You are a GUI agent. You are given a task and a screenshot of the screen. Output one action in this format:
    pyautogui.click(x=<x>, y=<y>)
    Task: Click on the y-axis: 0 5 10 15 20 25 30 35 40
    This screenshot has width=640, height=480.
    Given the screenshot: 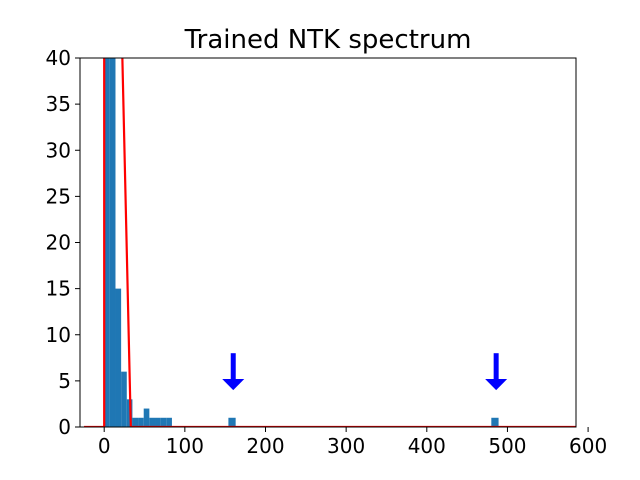 What is the action you would take?
    pyautogui.click(x=63, y=242)
    